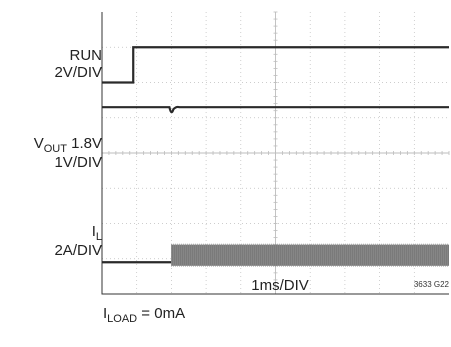 The height and width of the screenshot is (347, 451). Describe the element at coordinates (275, 109) in the screenshot. I see `vout-trace` at that location.